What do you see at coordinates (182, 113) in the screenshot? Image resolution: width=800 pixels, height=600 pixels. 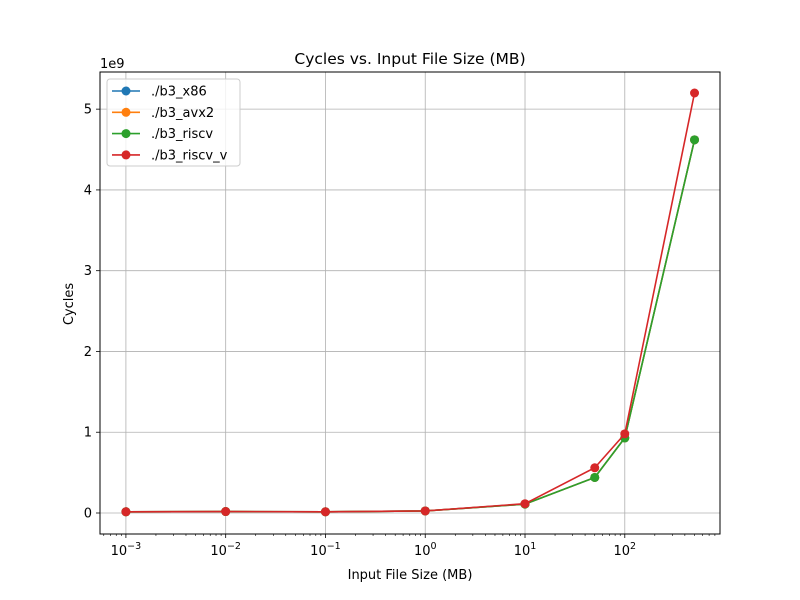 I see `legend-label: ./b3_avx2` at bounding box center [182, 113].